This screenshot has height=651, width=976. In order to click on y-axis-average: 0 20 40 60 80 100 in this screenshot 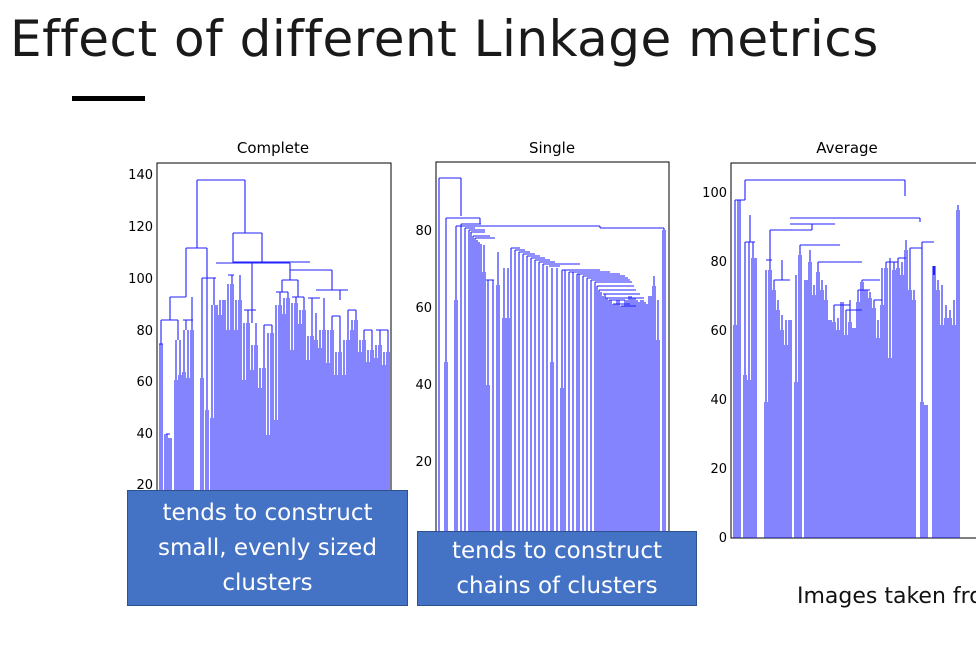, I will do `click(714, 366)`.